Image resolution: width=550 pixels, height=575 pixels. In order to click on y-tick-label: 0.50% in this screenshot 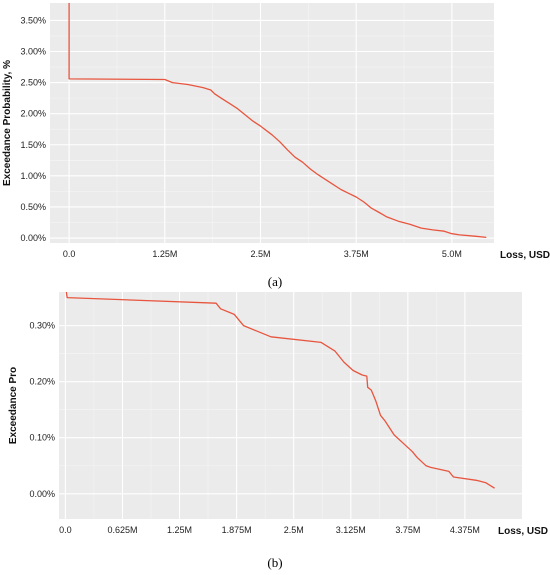, I will do `click(33, 207)`.